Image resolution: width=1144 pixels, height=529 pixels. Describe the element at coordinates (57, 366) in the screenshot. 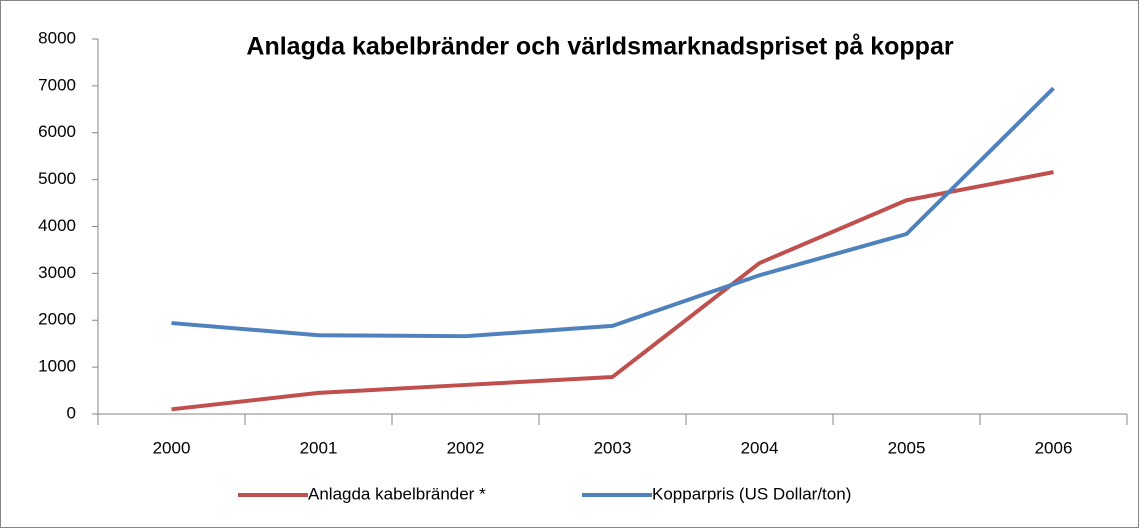

I see `y-tick-label: 1000` at that location.